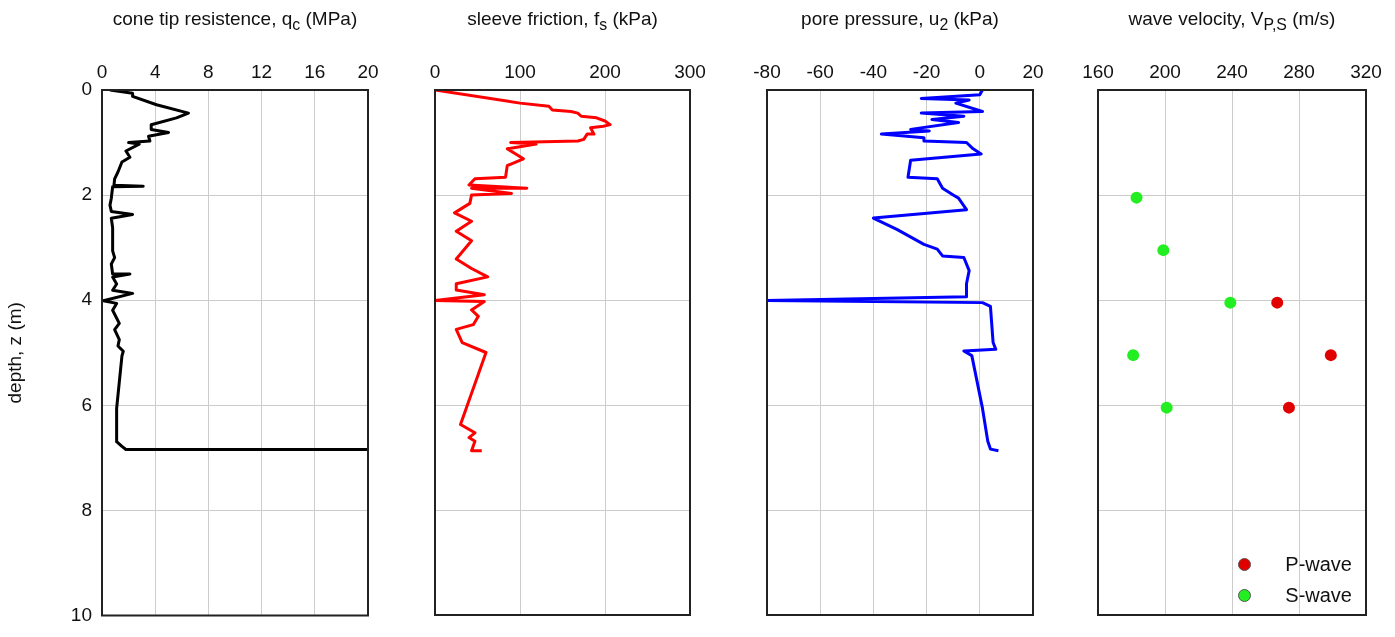 The height and width of the screenshot is (637, 1395). I want to click on x-tick-label: 240, so click(1232, 71).